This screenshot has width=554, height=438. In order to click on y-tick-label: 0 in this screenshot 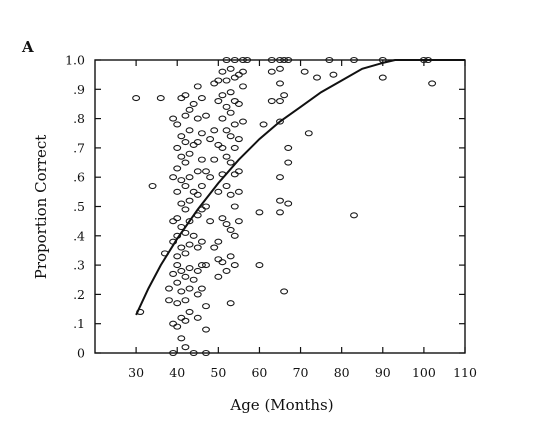, I will do `click(81, 353)`.